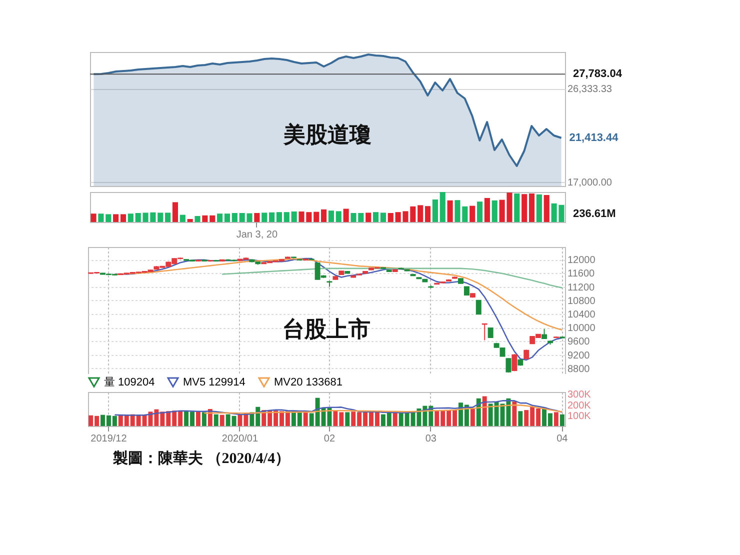 This screenshot has height=555, width=740. What do you see at coordinates (201, 458) in the screenshot?
I see `text: 製圖：陳華夫 （2020/4/4）` at bounding box center [201, 458].